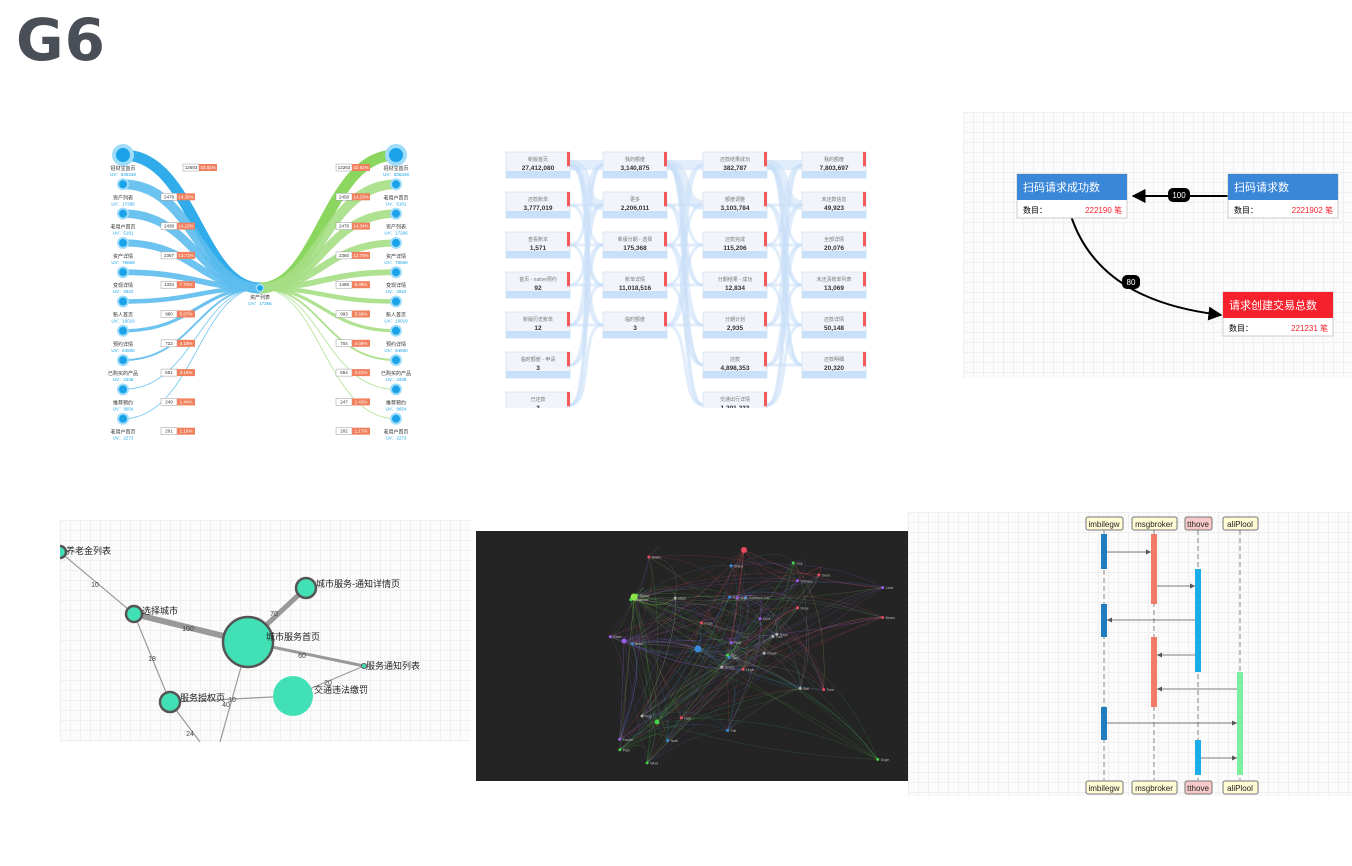 Image resolution: width=1352 pixels, height=866 pixels. Describe the element at coordinates (735, 406) in the screenshot. I see `svg-text: 1,201,233` at that location.